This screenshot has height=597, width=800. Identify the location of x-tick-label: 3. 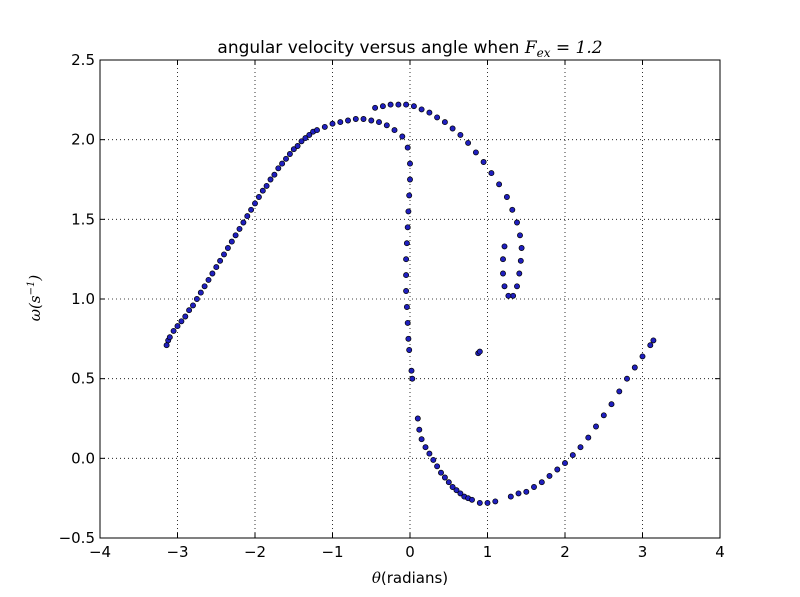
(643, 552).